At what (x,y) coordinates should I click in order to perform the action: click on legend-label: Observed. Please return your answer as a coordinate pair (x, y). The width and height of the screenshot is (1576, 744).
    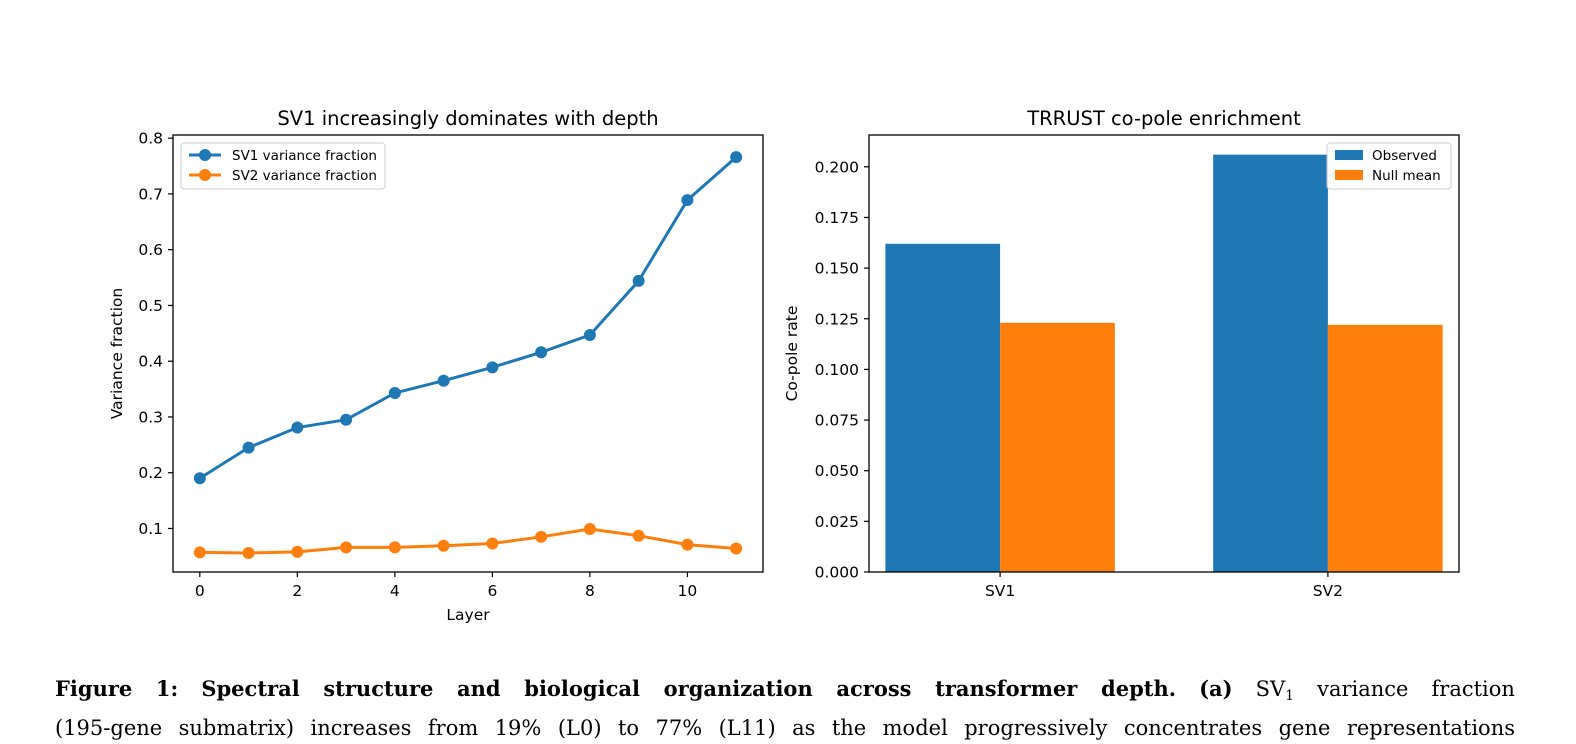
    Looking at the image, I should click on (1404, 156).